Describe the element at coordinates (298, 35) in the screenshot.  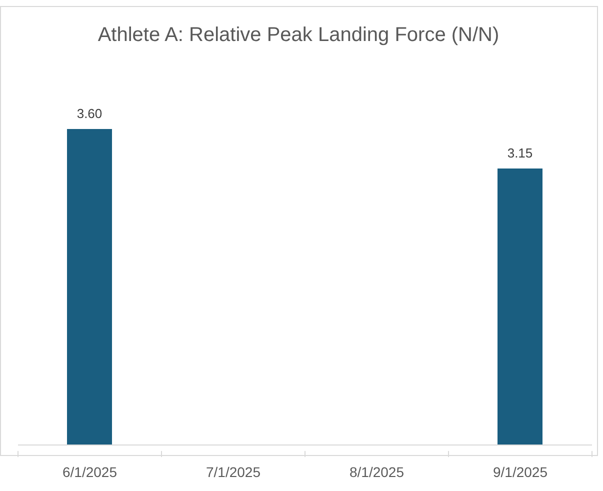
I see `chart-title: Athlete A: Relative Peak Landing Force (N/N)` at that location.